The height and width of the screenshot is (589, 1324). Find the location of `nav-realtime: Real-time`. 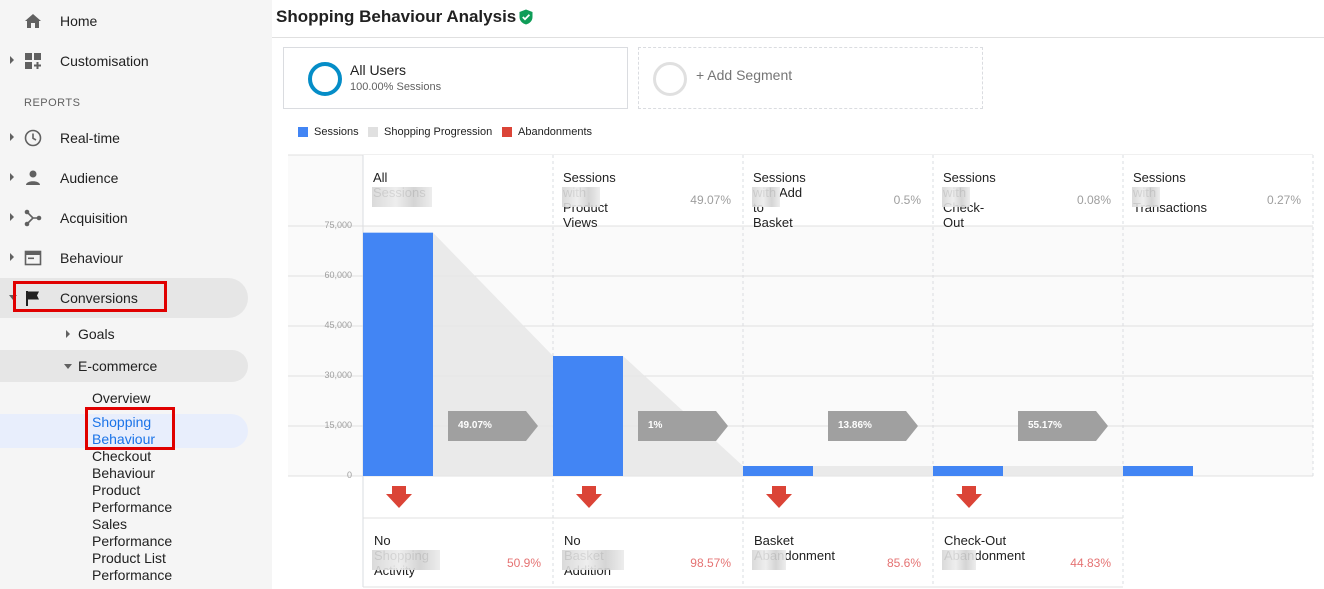

nav-realtime: Real-time is located at coordinates (124, 138).